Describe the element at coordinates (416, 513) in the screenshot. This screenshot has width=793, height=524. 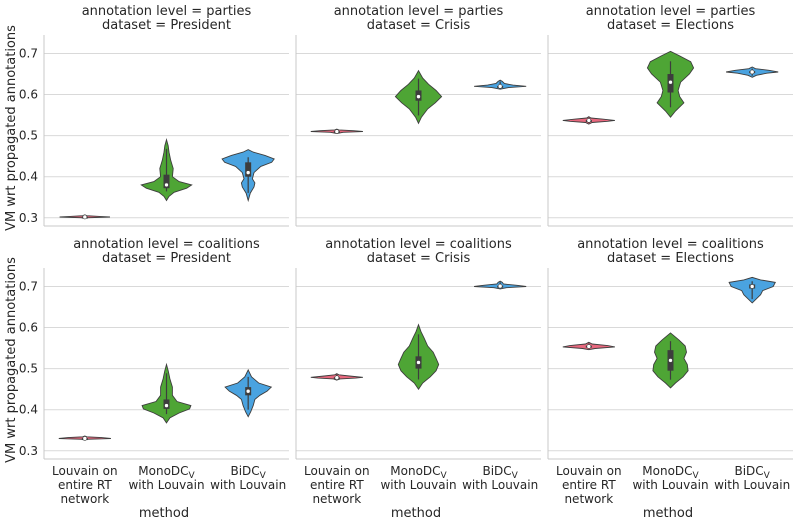
I see `x-axis-label-middle: method` at that location.